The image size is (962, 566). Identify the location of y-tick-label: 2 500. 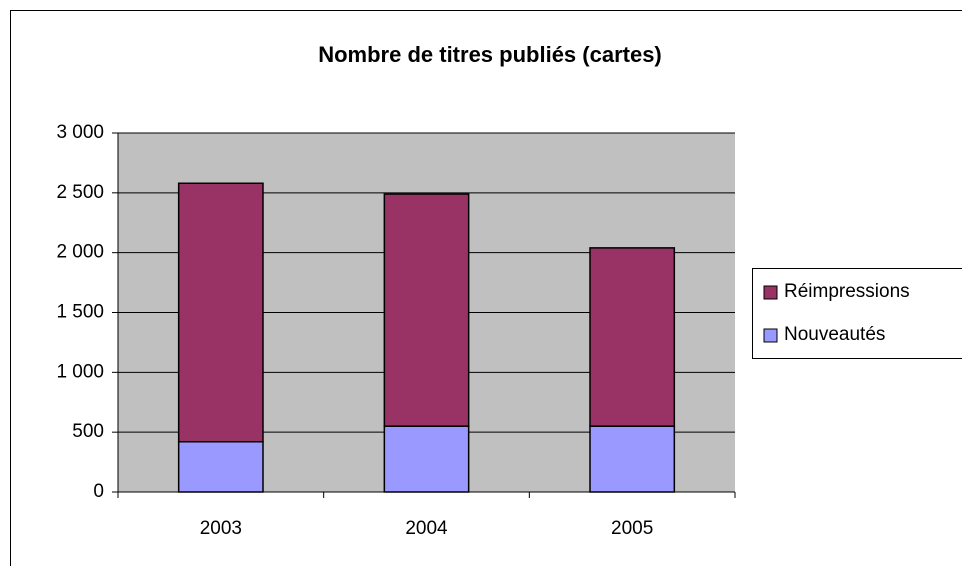
(80, 192).